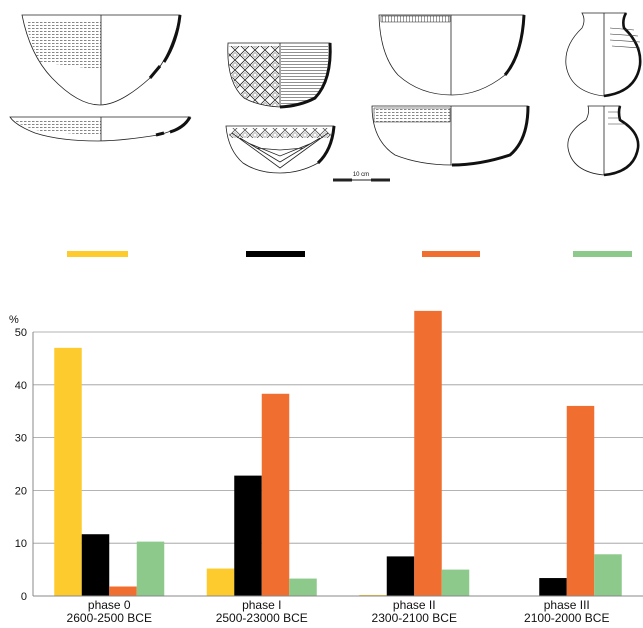 This screenshot has height=628, width=643. What do you see at coordinates (414, 611) in the screenshot?
I see `x-tick-label: phase II 2300-2100 BCE` at bounding box center [414, 611].